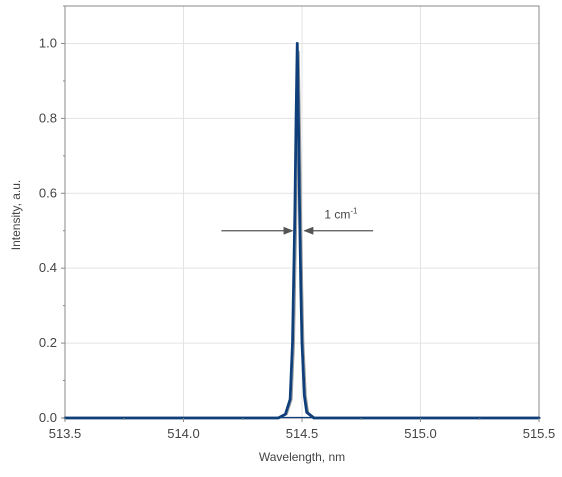 The width and height of the screenshot is (562, 477). Describe the element at coordinates (183, 433) in the screenshot. I see `x-tick-label: 514.0` at that location.